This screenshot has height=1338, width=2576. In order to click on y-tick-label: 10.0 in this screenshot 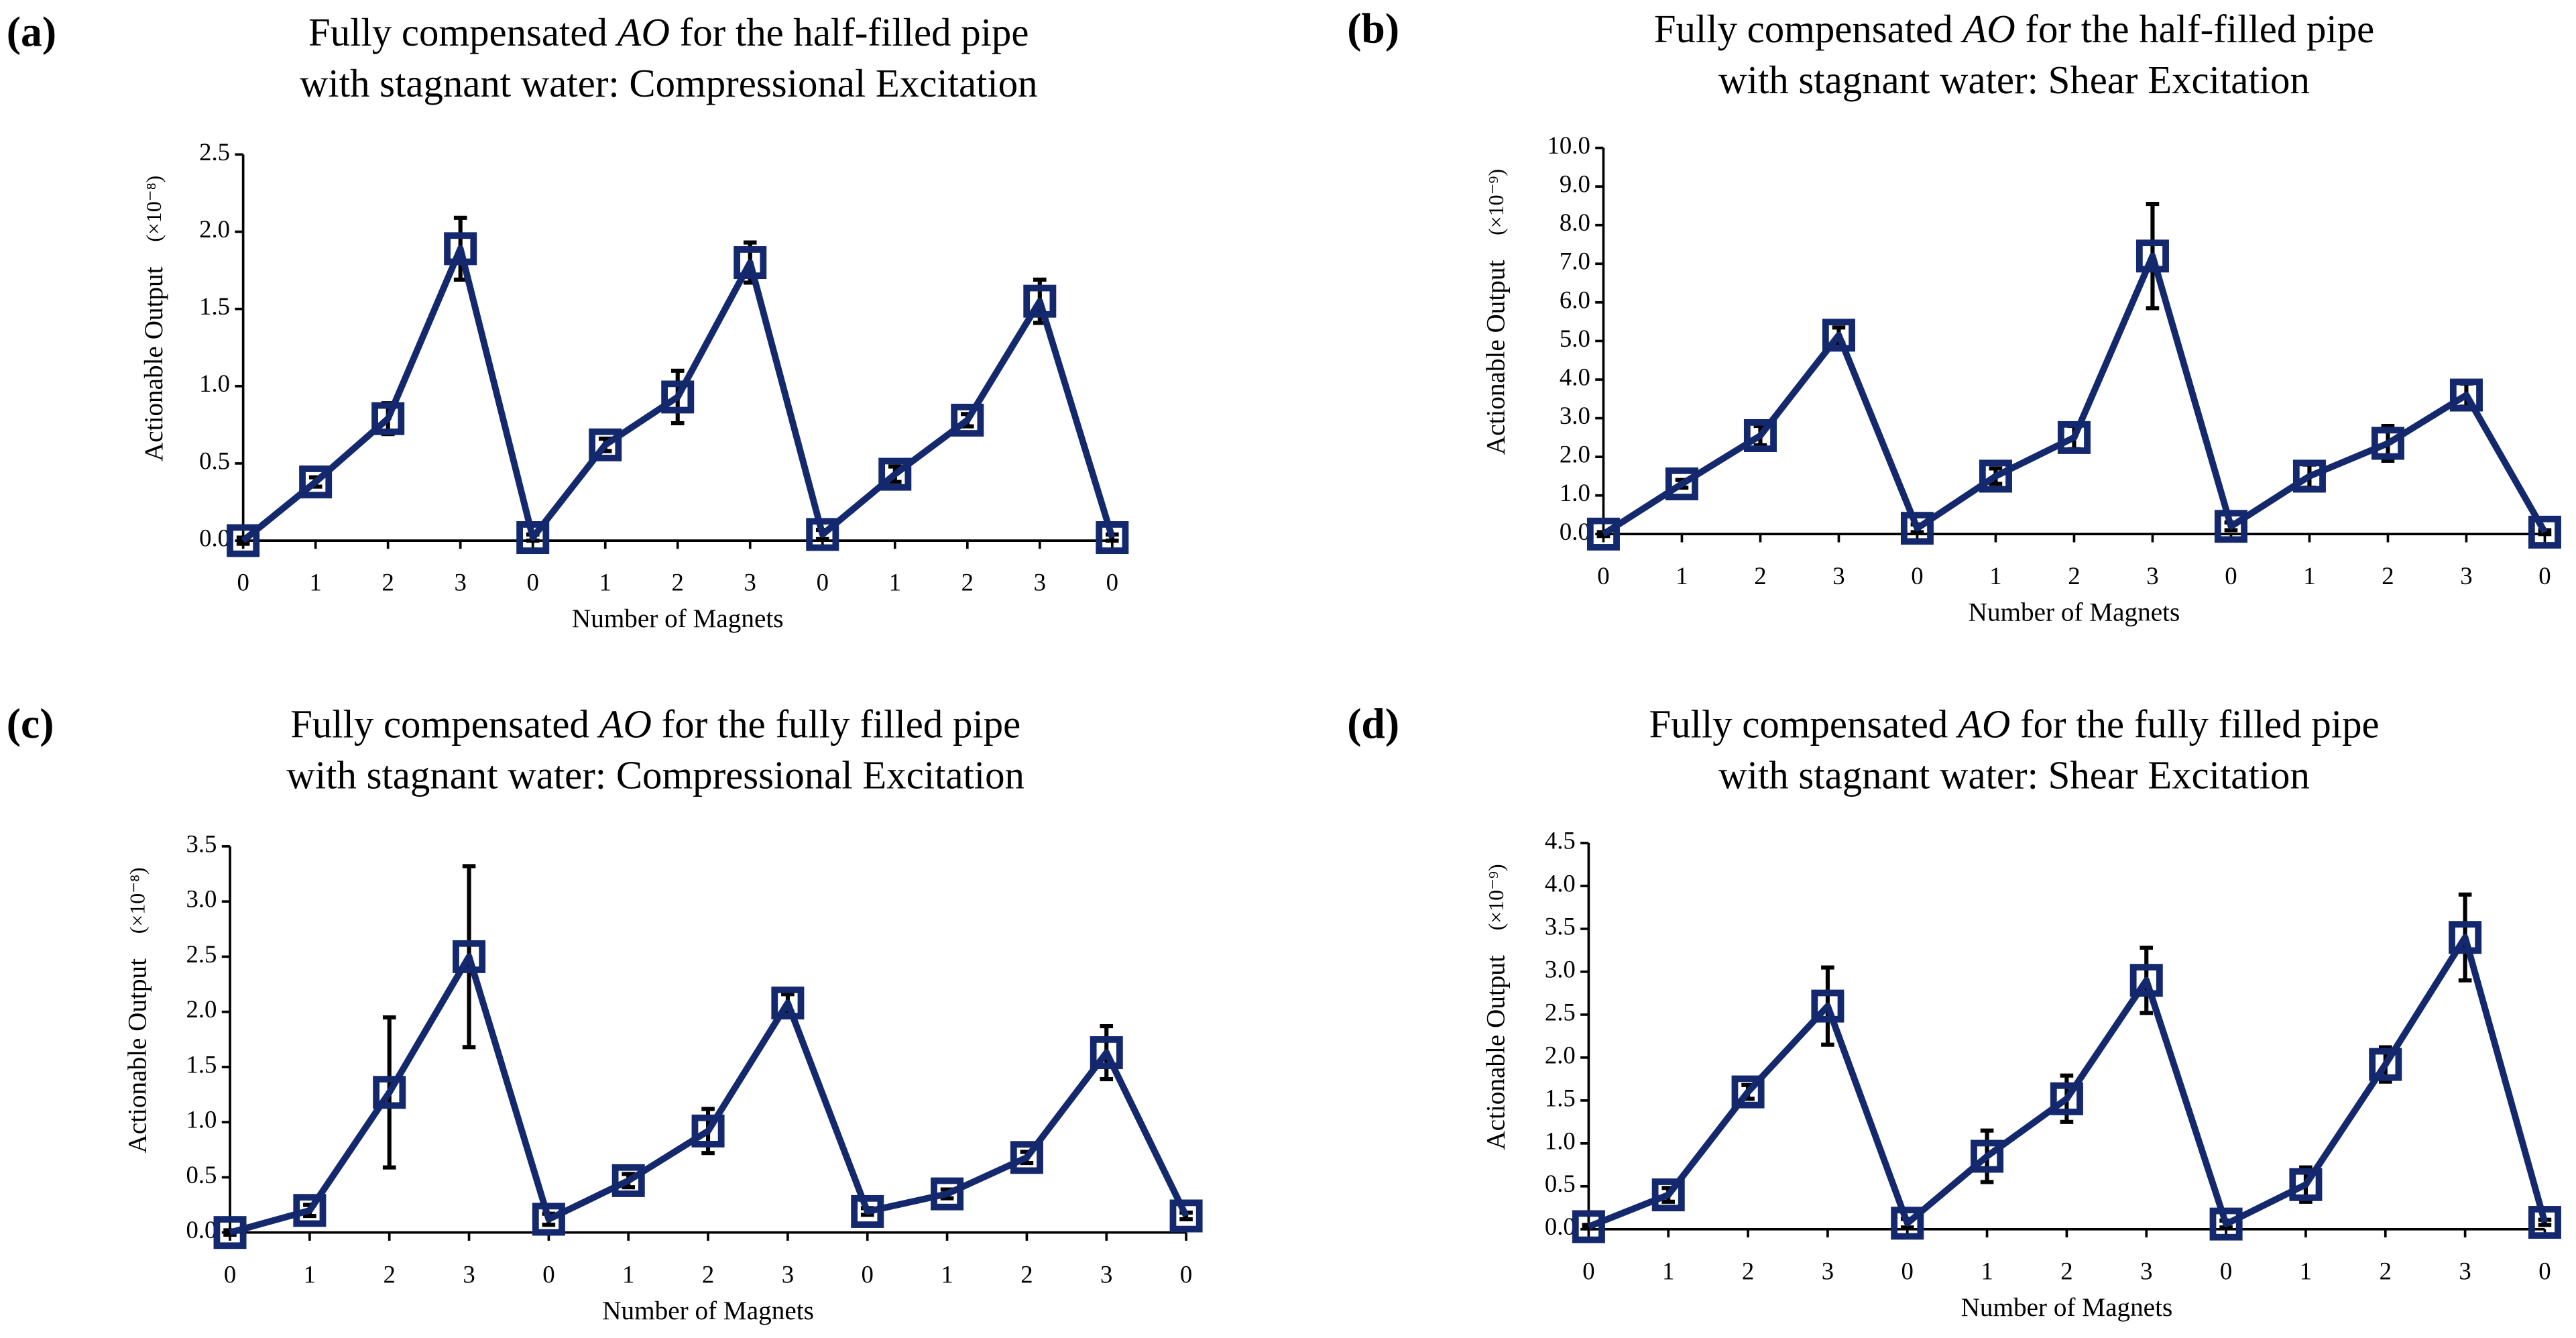, I will do `click(1568, 145)`.